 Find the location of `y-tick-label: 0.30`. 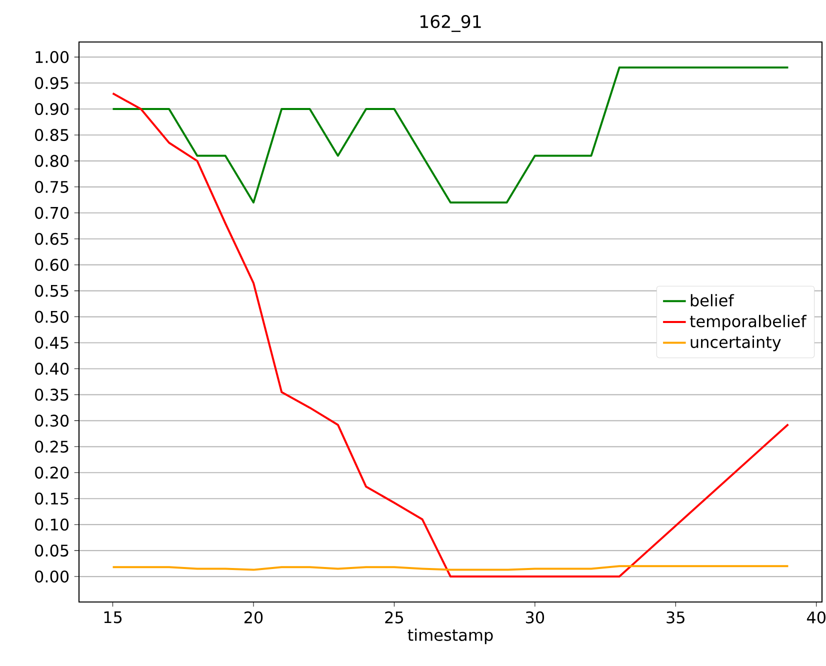

y-tick-label: 0.30 is located at coordinates (52, 420).